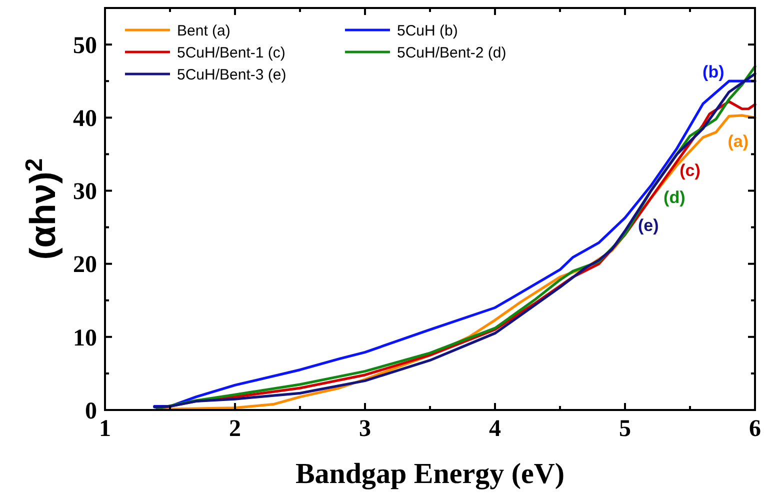  I want to click on legend-label: 5CuH/Bent-2 (d), so click(451, 53).